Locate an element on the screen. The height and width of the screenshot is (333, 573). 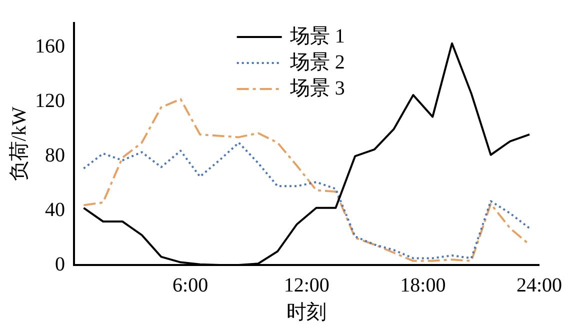
y-tick-label: 80 is located at coordinates (55, 155).